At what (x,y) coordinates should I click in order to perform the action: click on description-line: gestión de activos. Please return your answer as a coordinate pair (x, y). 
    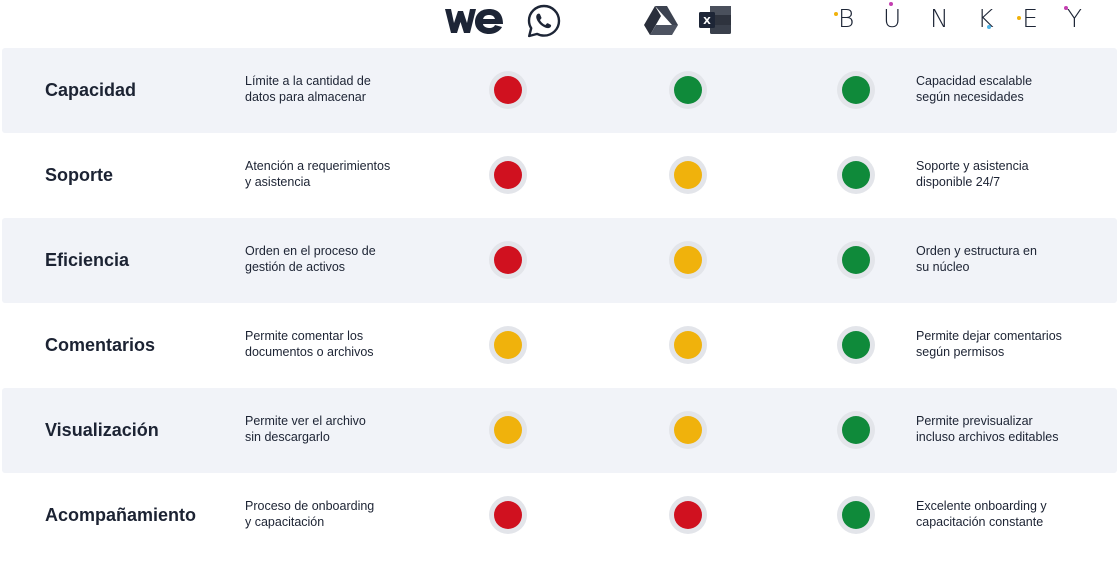
    Looking at the image, I should click on (295, 267).